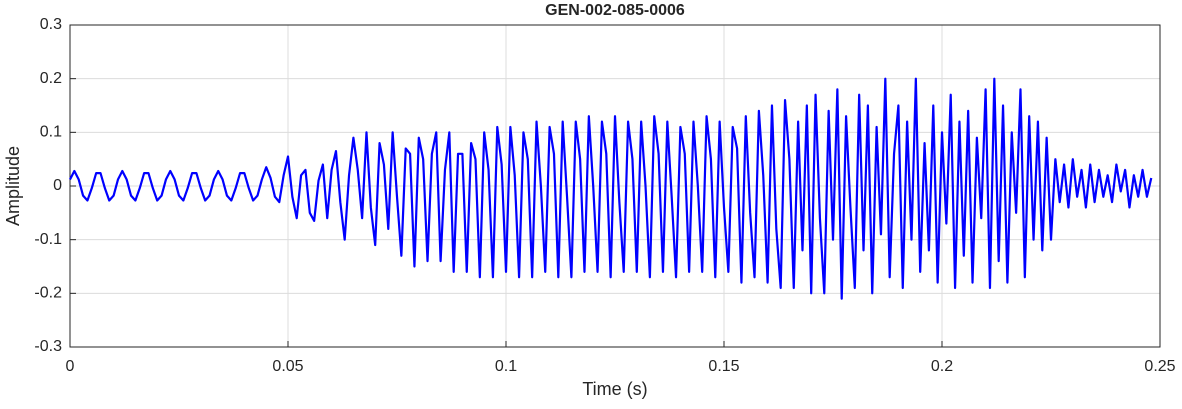  Describe the element at coordinates (48, 346) in the screenshot. I see `y-tick-label: -0.3` at that location.